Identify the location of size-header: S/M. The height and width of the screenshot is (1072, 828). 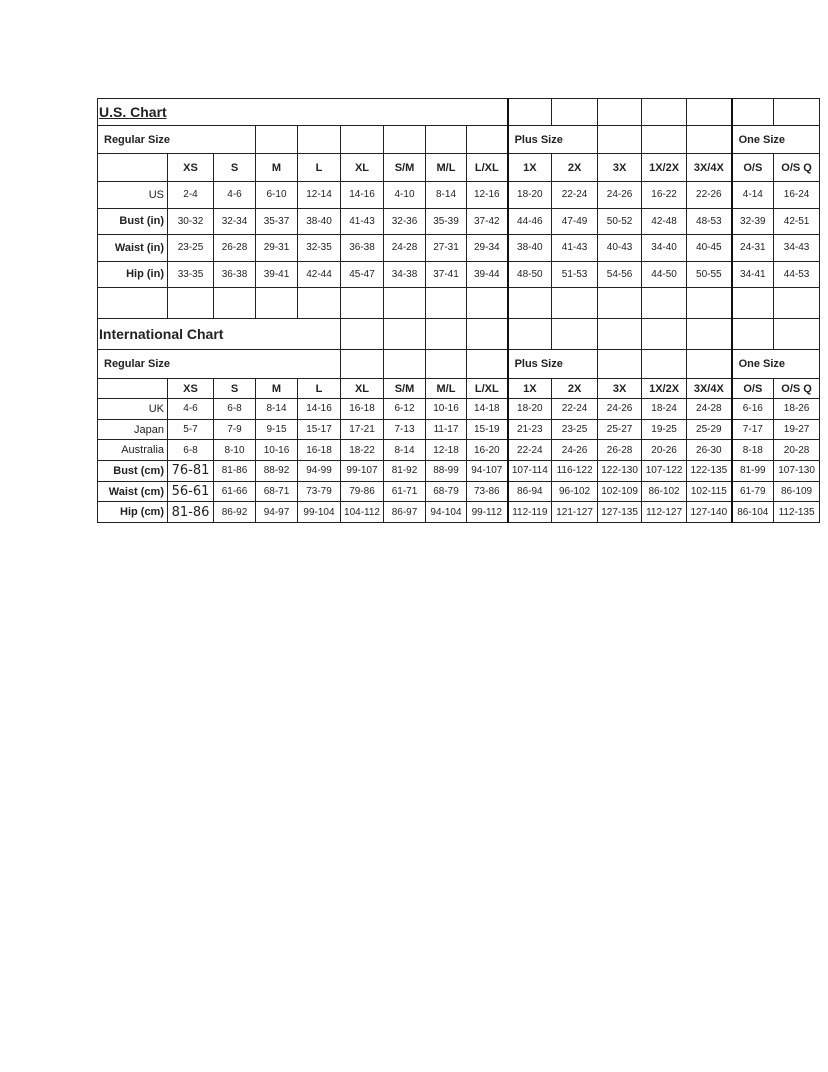
(404, 167).